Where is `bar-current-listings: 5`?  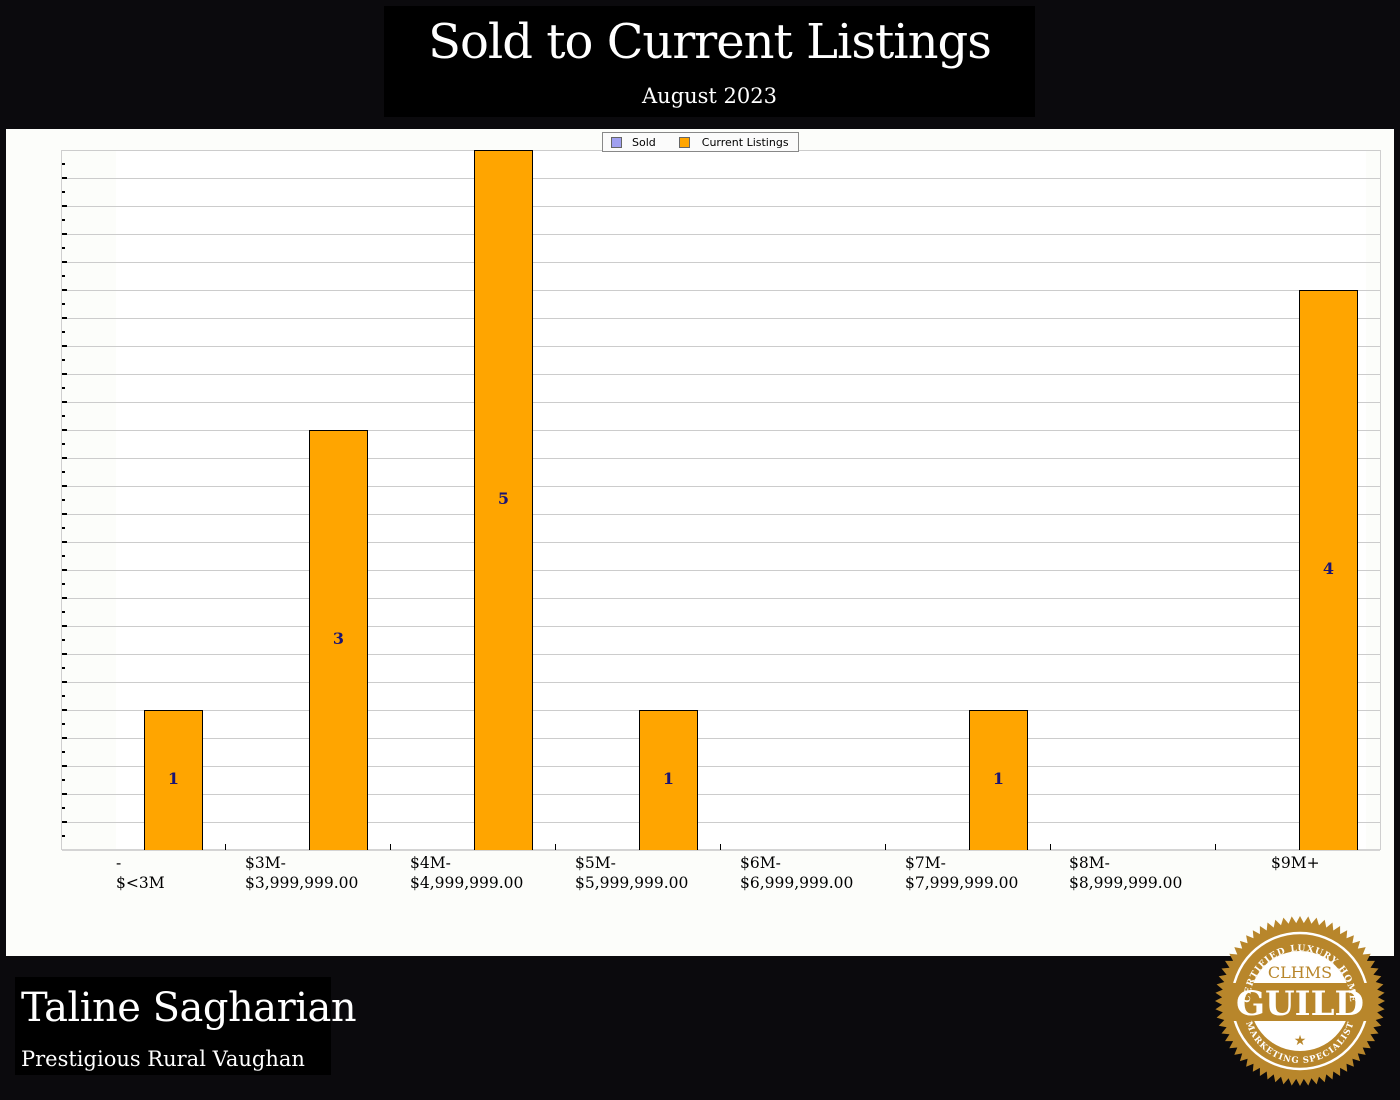
bar-current-listings: 5 is located at coordinates (503, 500).